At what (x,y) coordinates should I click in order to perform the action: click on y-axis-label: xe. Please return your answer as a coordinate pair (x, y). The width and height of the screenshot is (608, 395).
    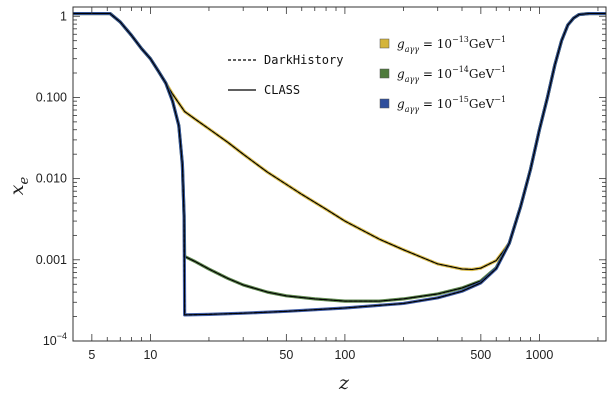
    Looking at the image, I should click on (19, 185).